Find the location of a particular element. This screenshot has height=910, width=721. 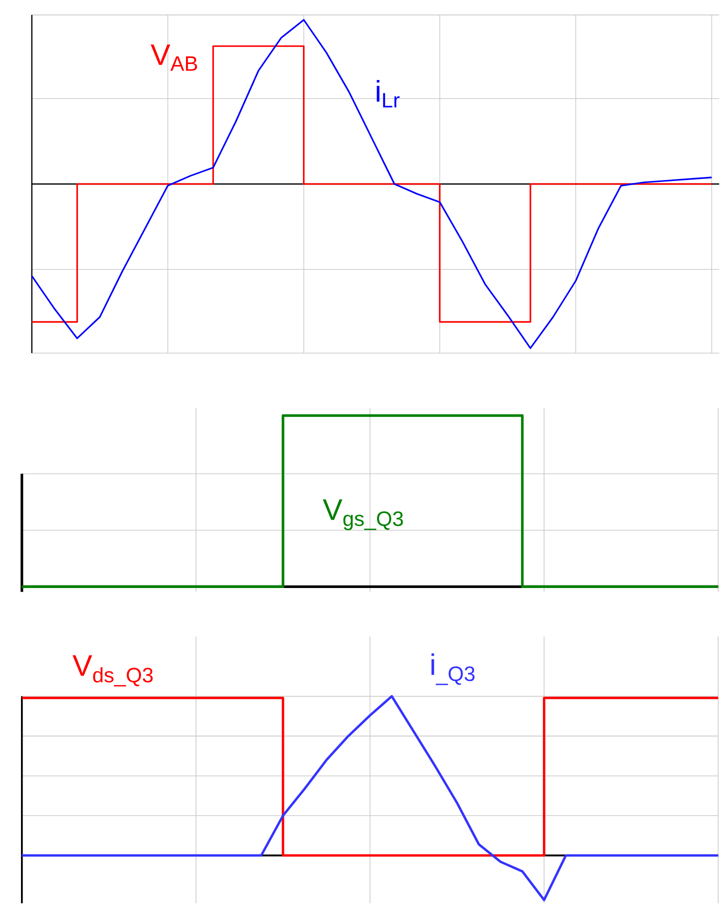

series-label: i$_{_Q3}$ is located at coordinates (452, 669).